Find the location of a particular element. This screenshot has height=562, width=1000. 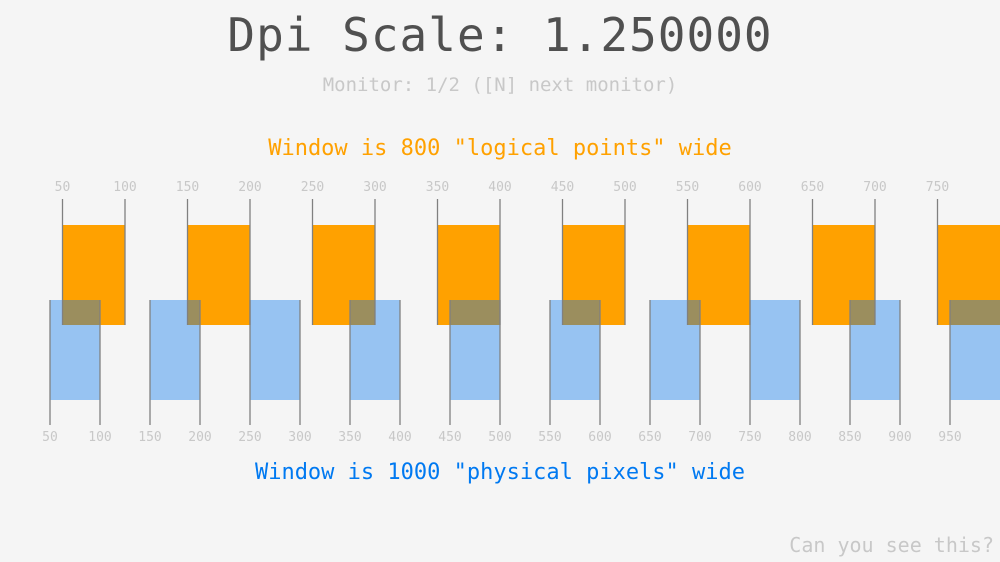

physical-tick-label: 700 is located at coordinates (699, 437).